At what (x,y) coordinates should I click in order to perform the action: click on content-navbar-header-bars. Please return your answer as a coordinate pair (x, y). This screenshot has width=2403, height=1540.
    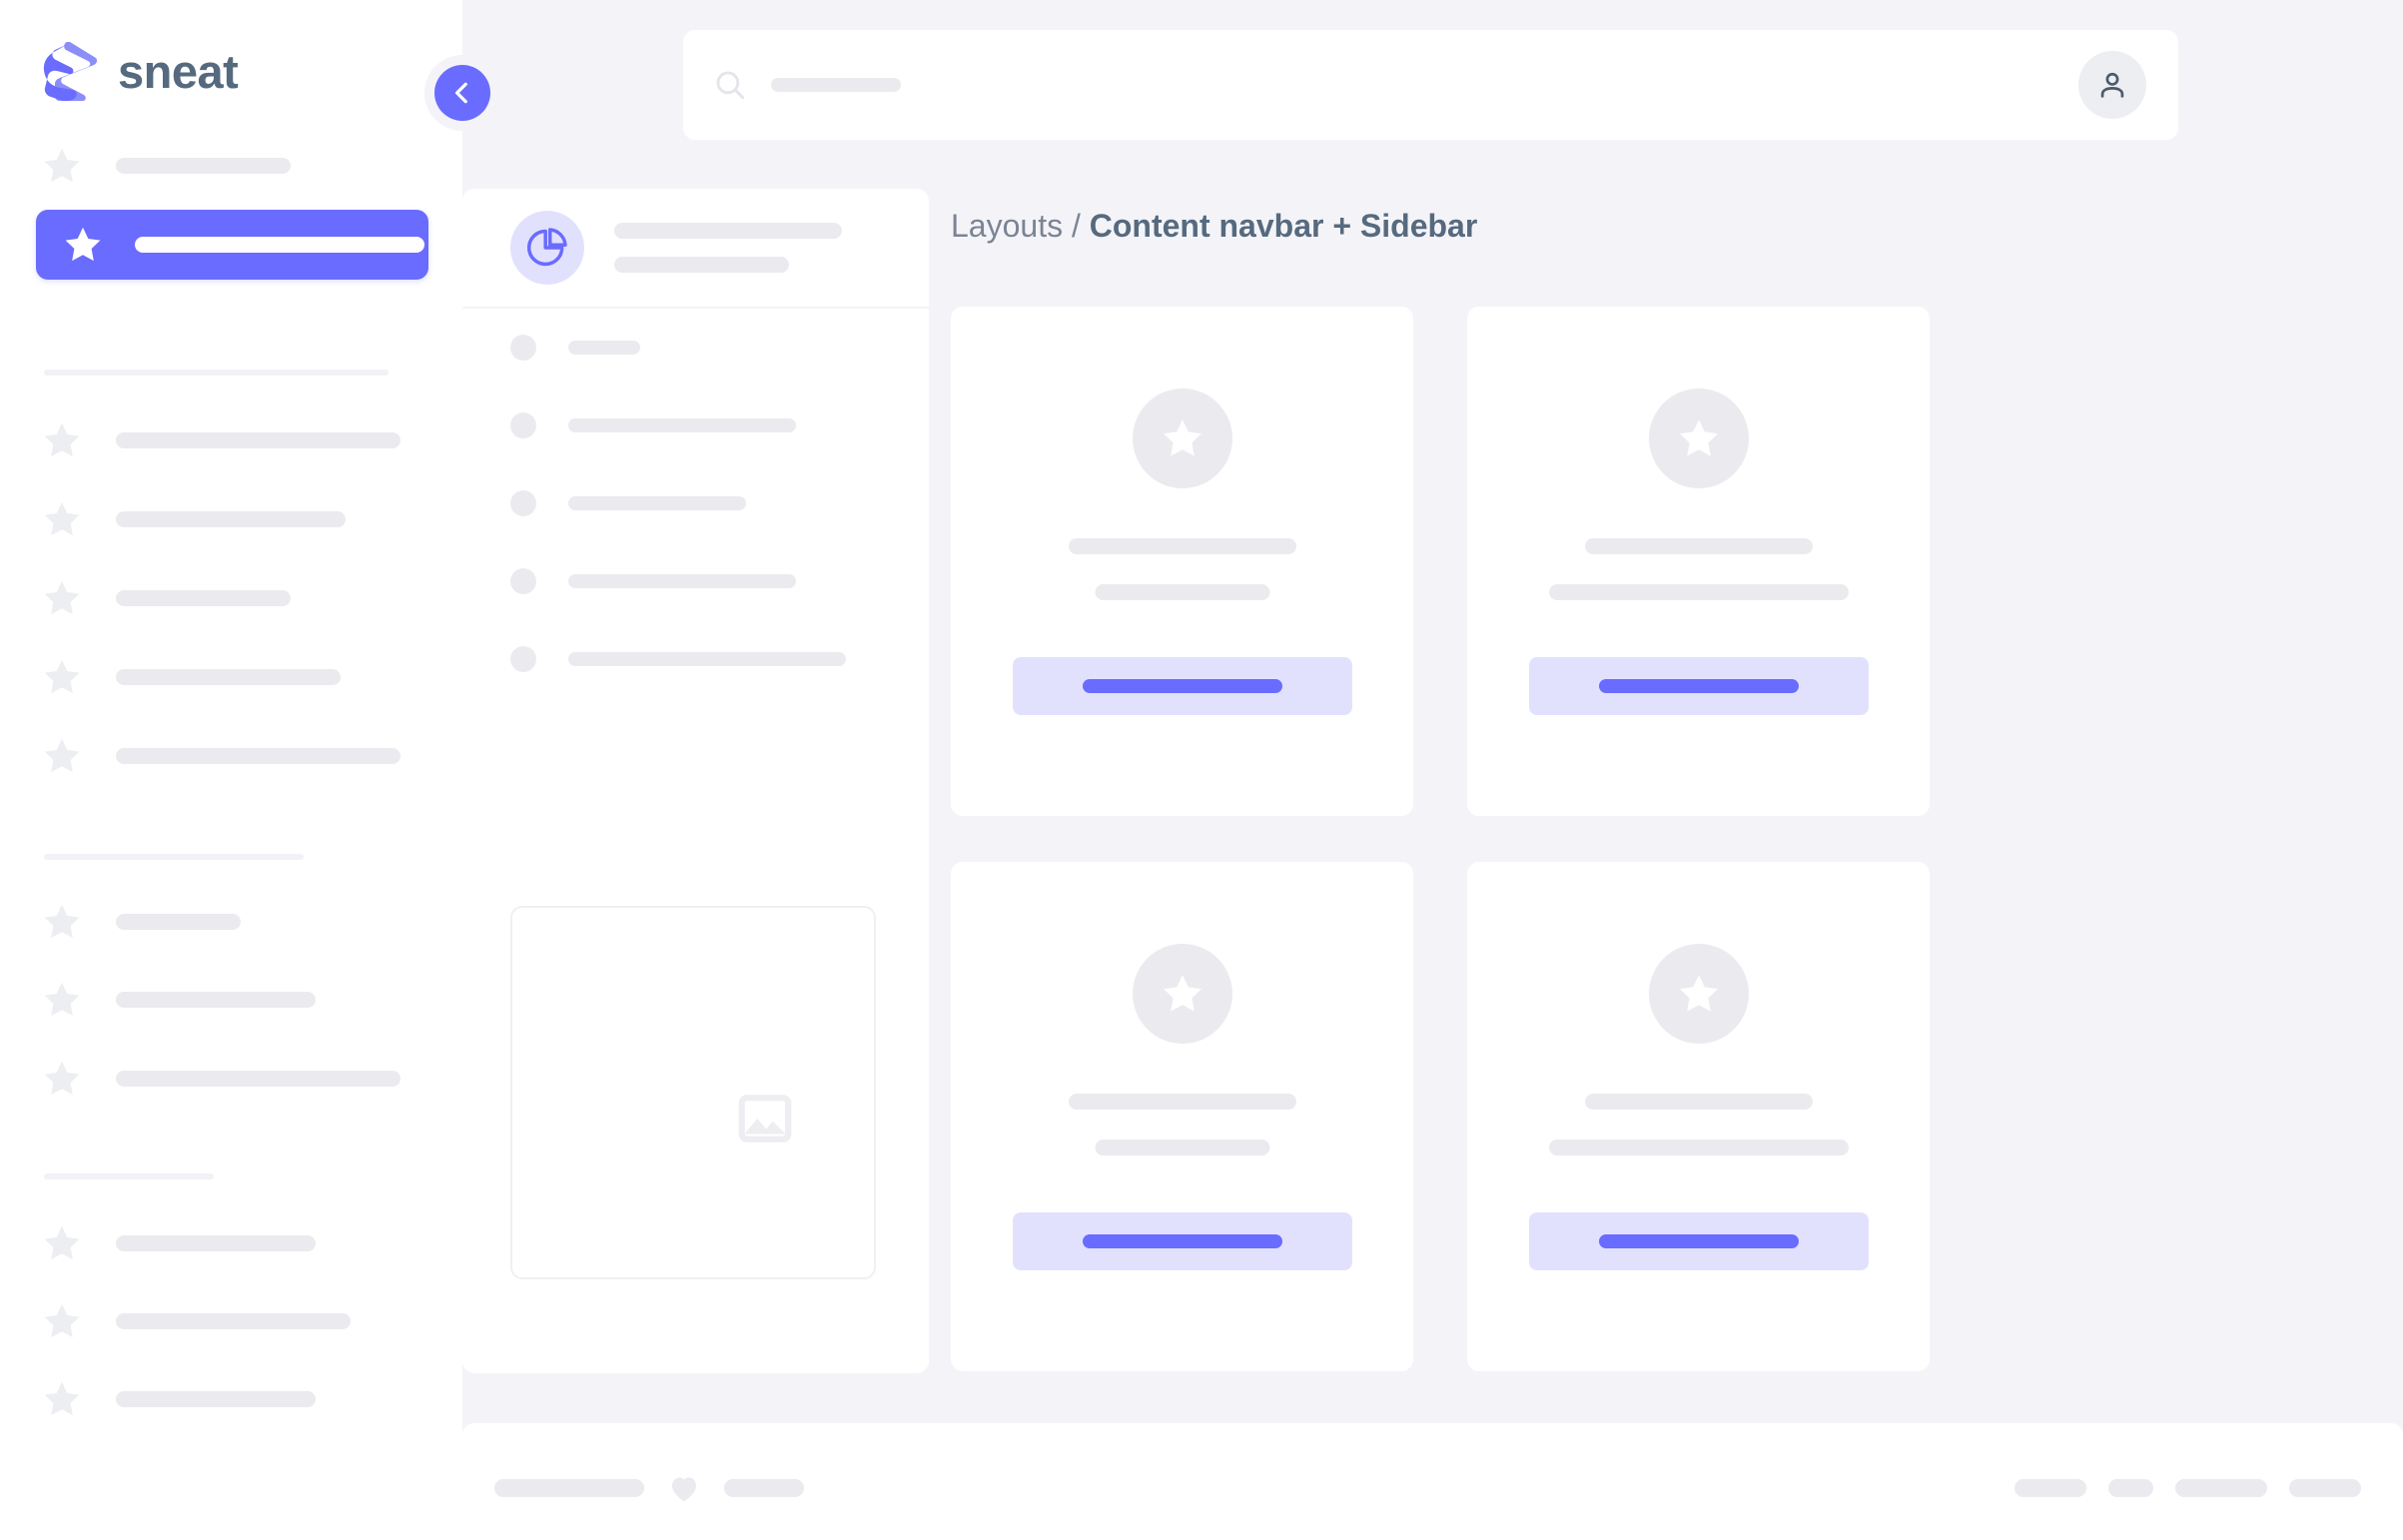
    Looking at the image, I should click on (728, 248).